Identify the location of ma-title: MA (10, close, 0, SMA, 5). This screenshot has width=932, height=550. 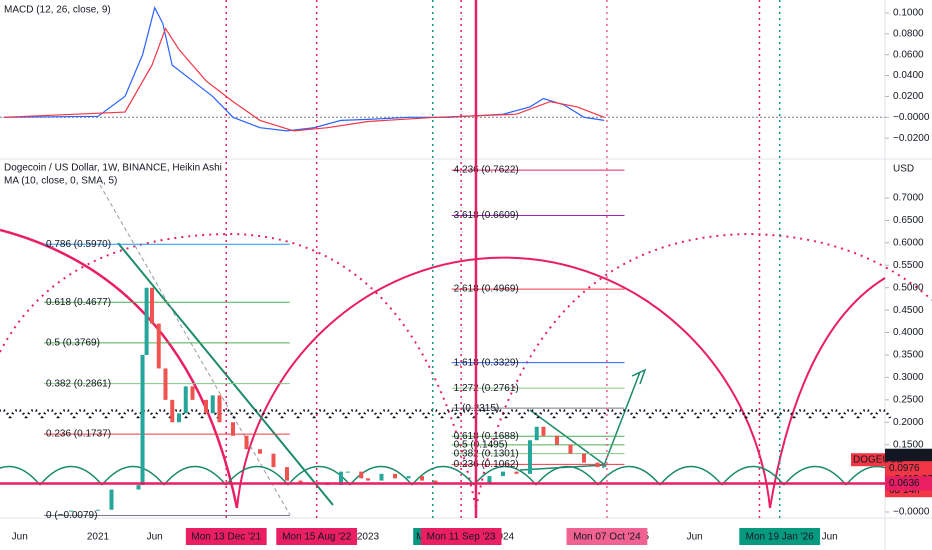
(60, 181).